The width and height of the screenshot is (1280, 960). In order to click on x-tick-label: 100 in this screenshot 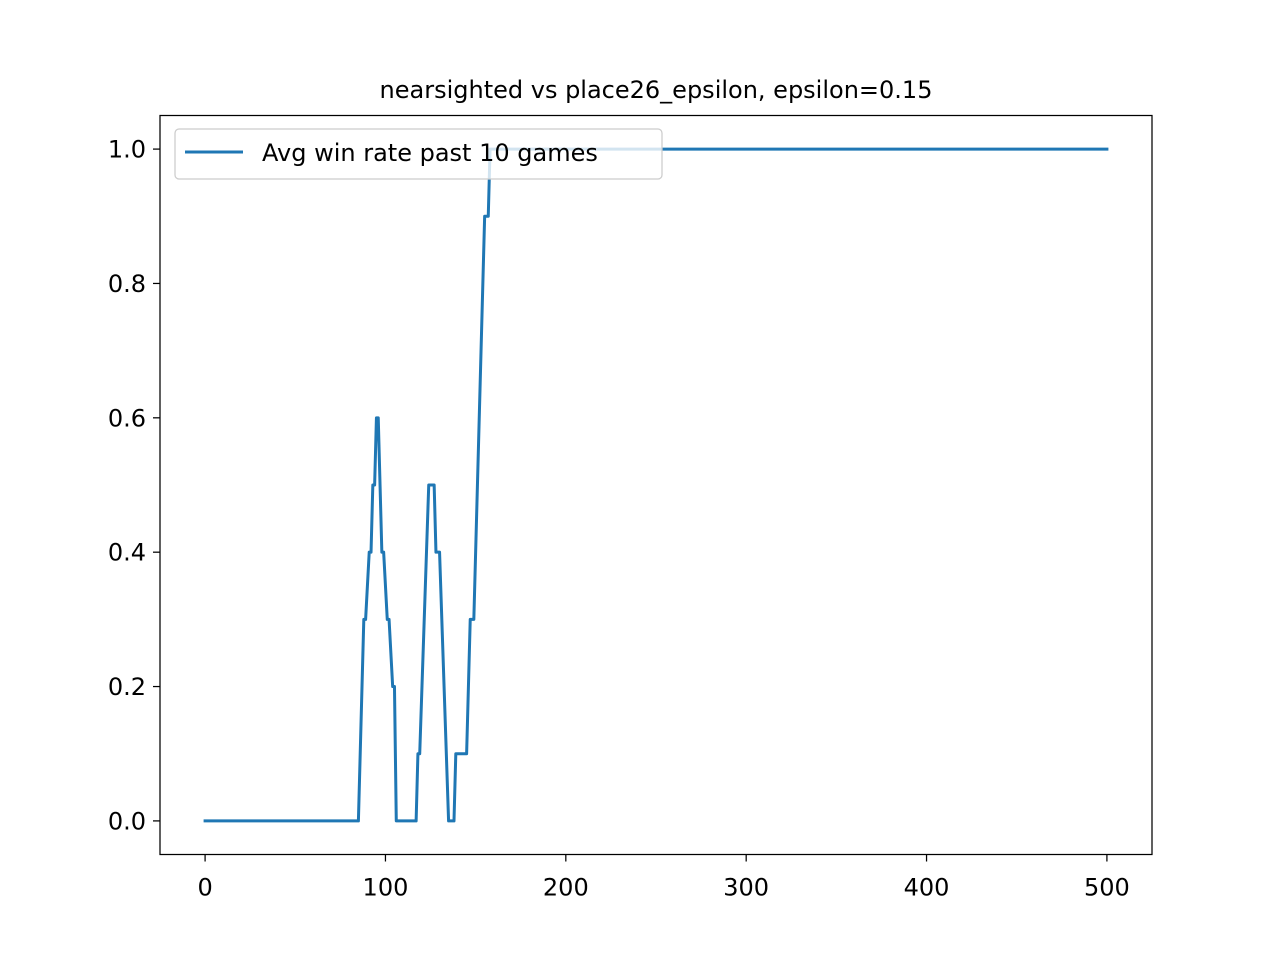, I will do `click(386, 888)`.